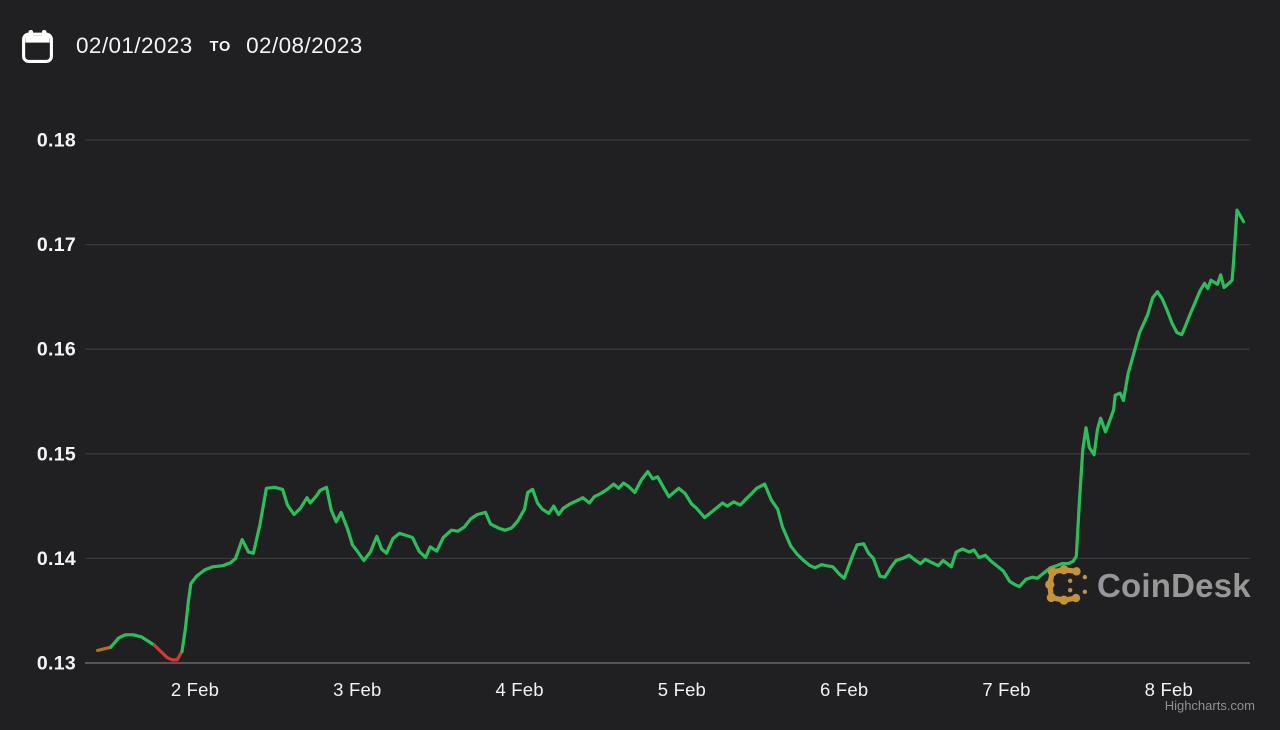 This screenshot has height=730, width=1280. I want to click on date-to: 02/08/2023, so click(304, 45).